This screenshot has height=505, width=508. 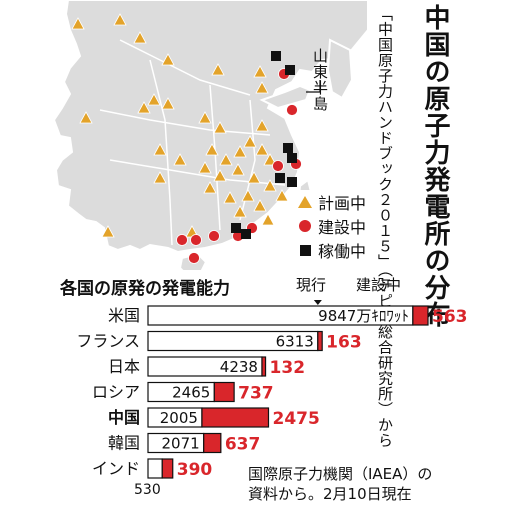 What do you see at coordinates (256, 394) in the screenshot?
I see `value-label-construction: 737` at bounding box center [256, 394].